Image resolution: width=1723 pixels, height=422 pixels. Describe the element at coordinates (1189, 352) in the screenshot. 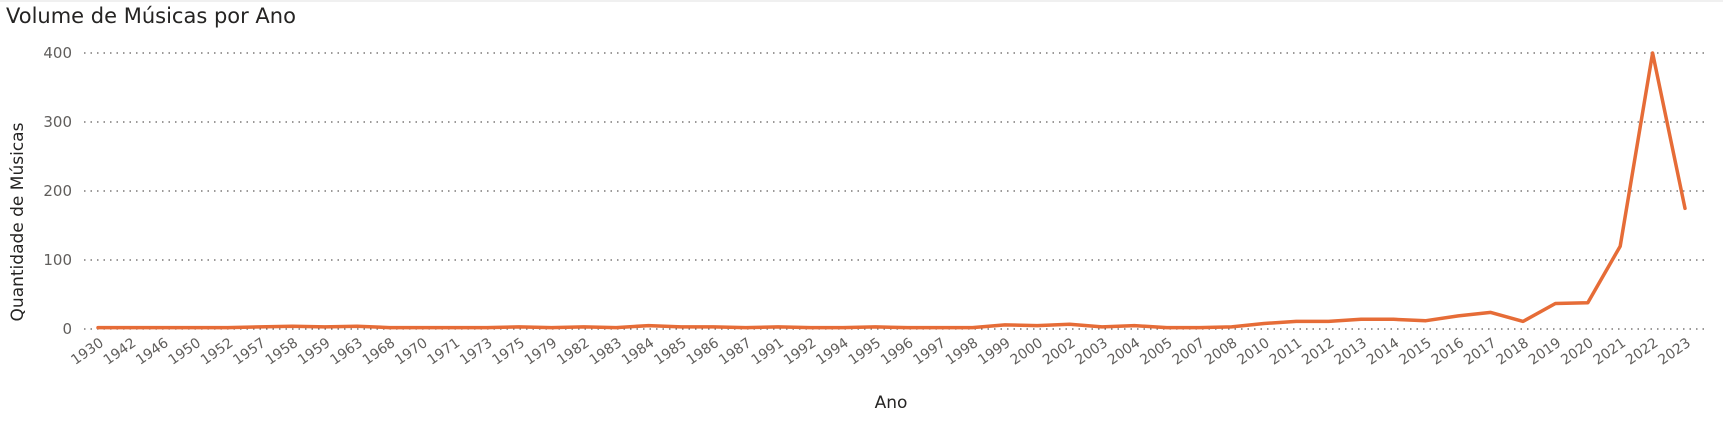

I see `x-tick-label: 2007` at that location.